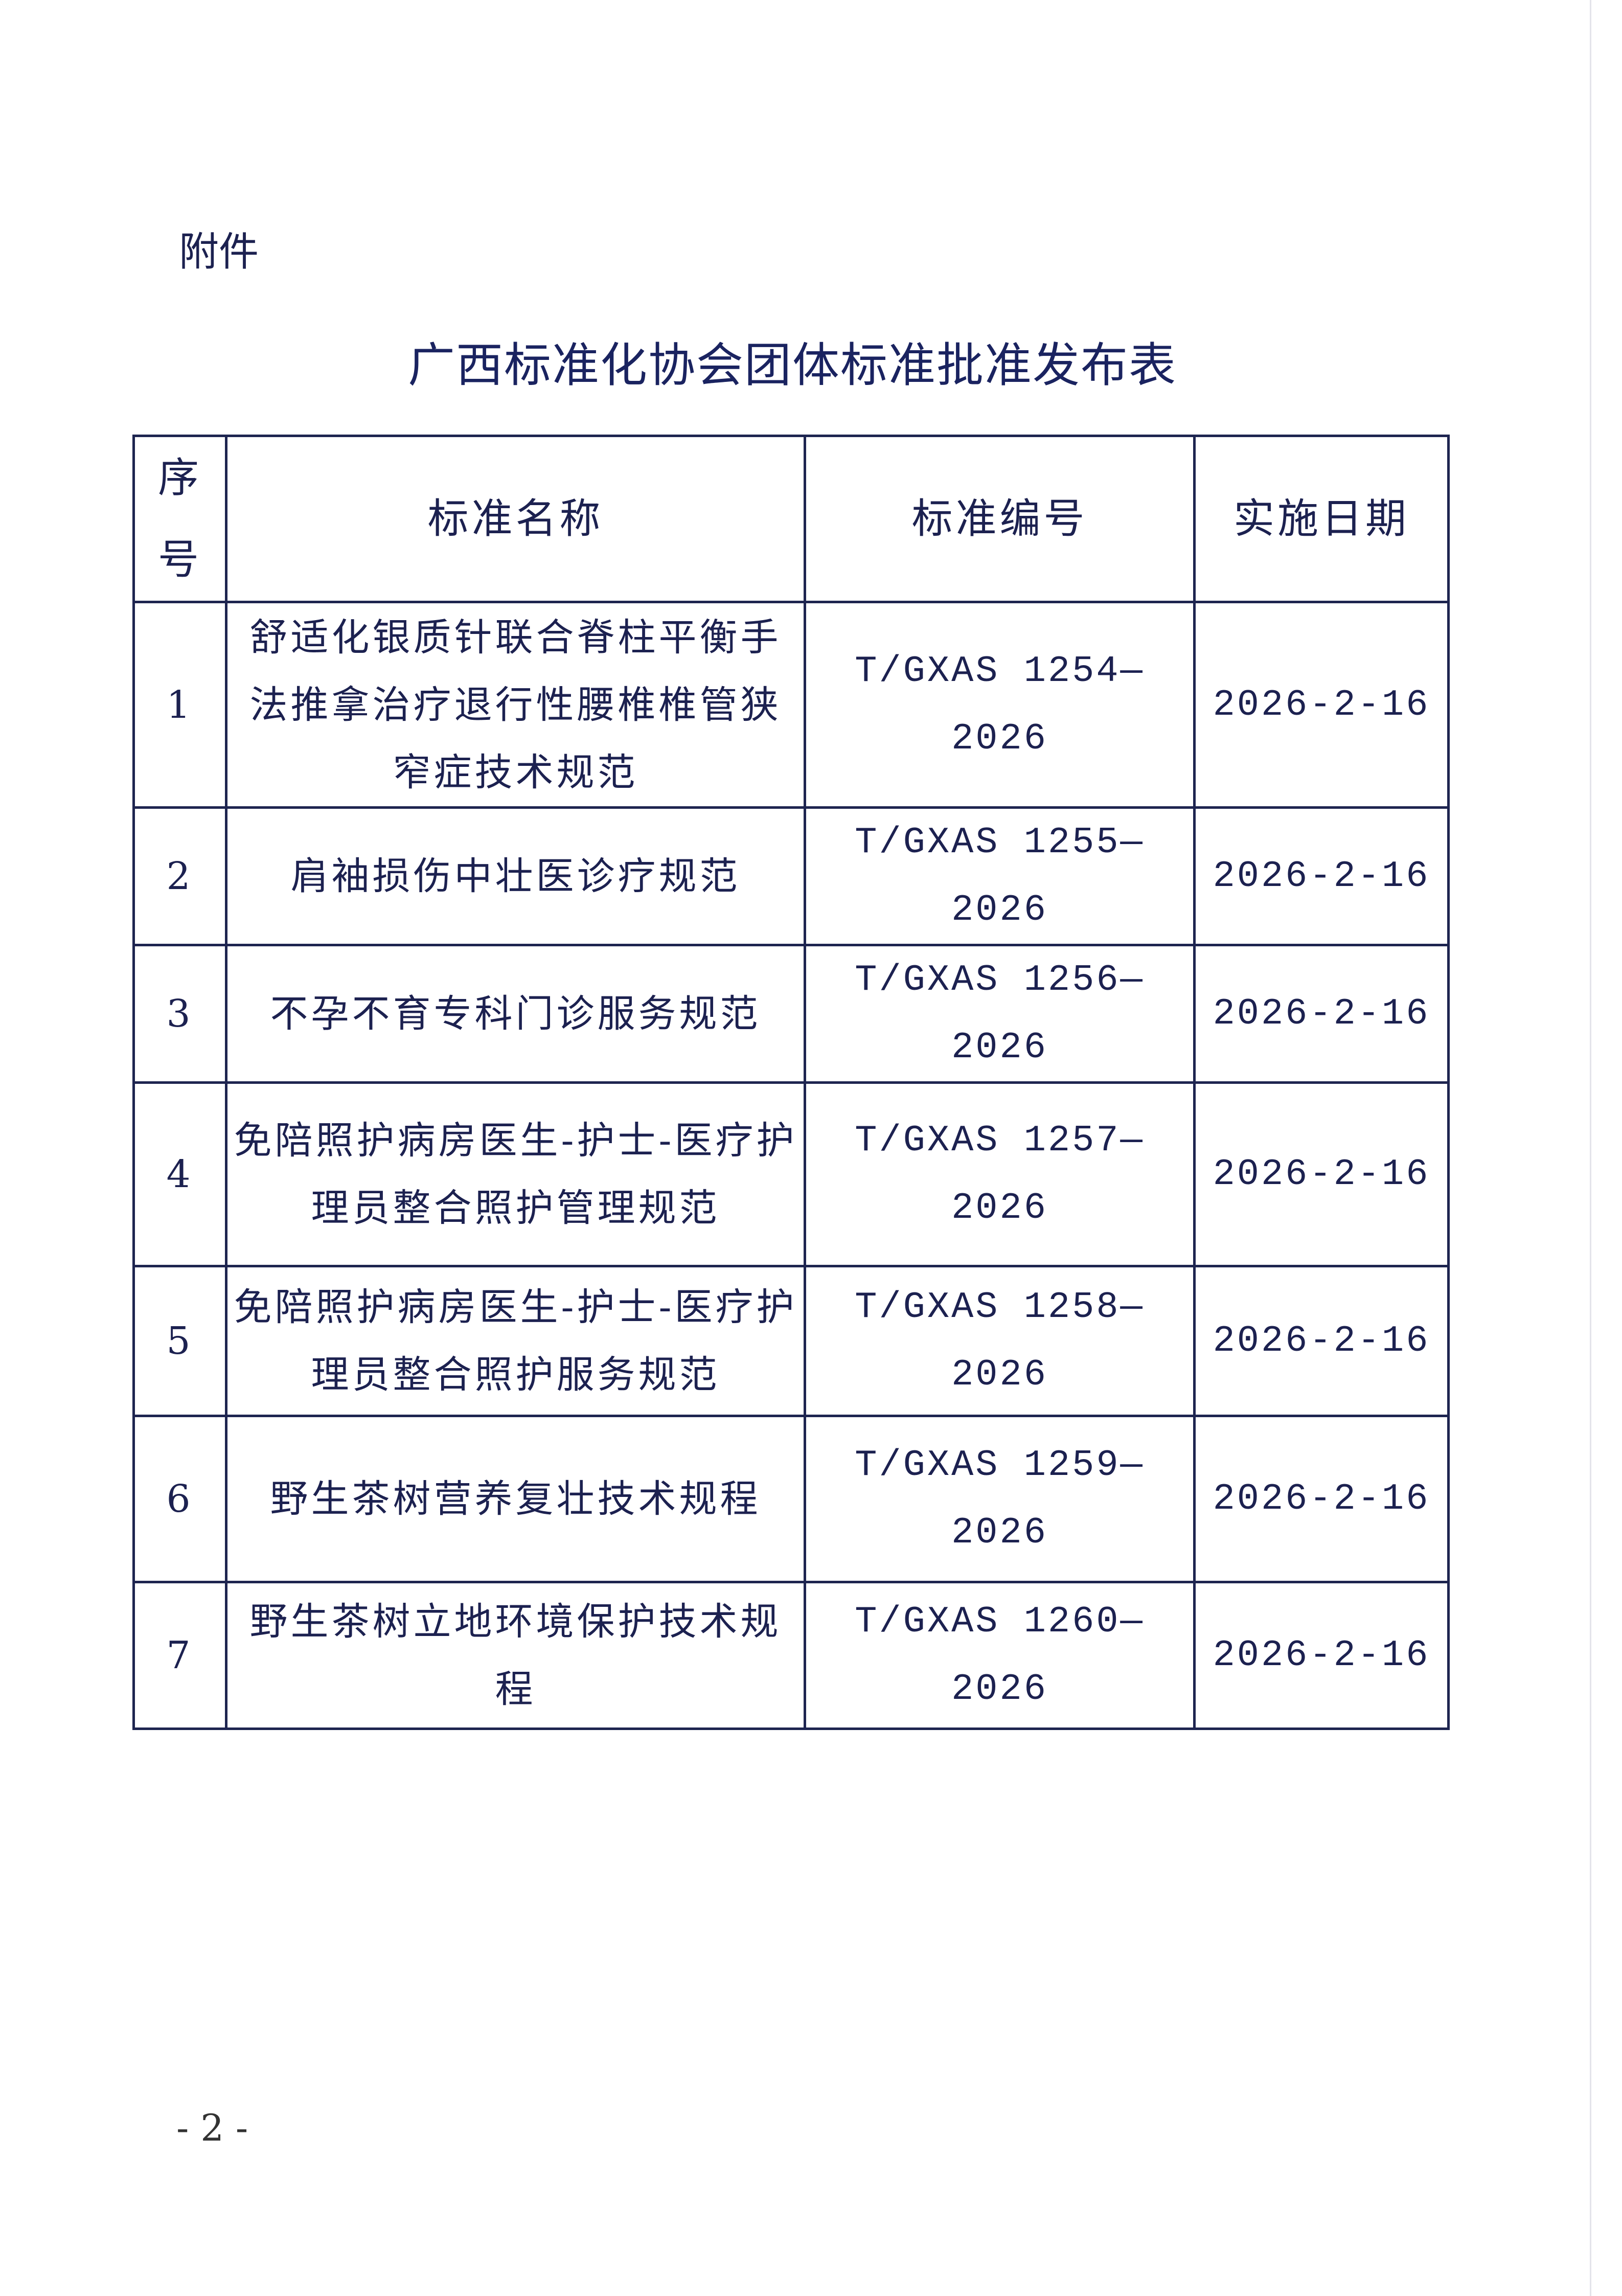 The height and width of the screenshot is (2296, 1622). I want to click on document-title: 广西标准化协会团体标准批准发布表, so click(792, 365).